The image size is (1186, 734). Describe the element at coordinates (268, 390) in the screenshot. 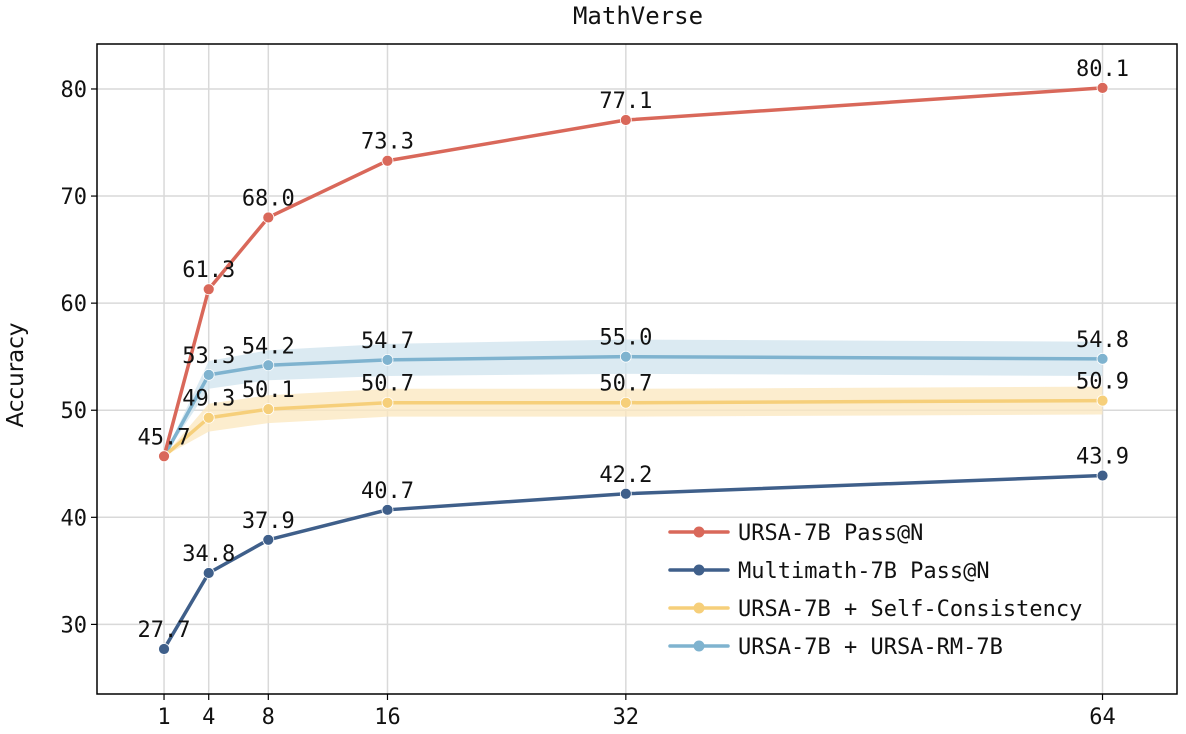

I see `data-label: 50.1` at that location.